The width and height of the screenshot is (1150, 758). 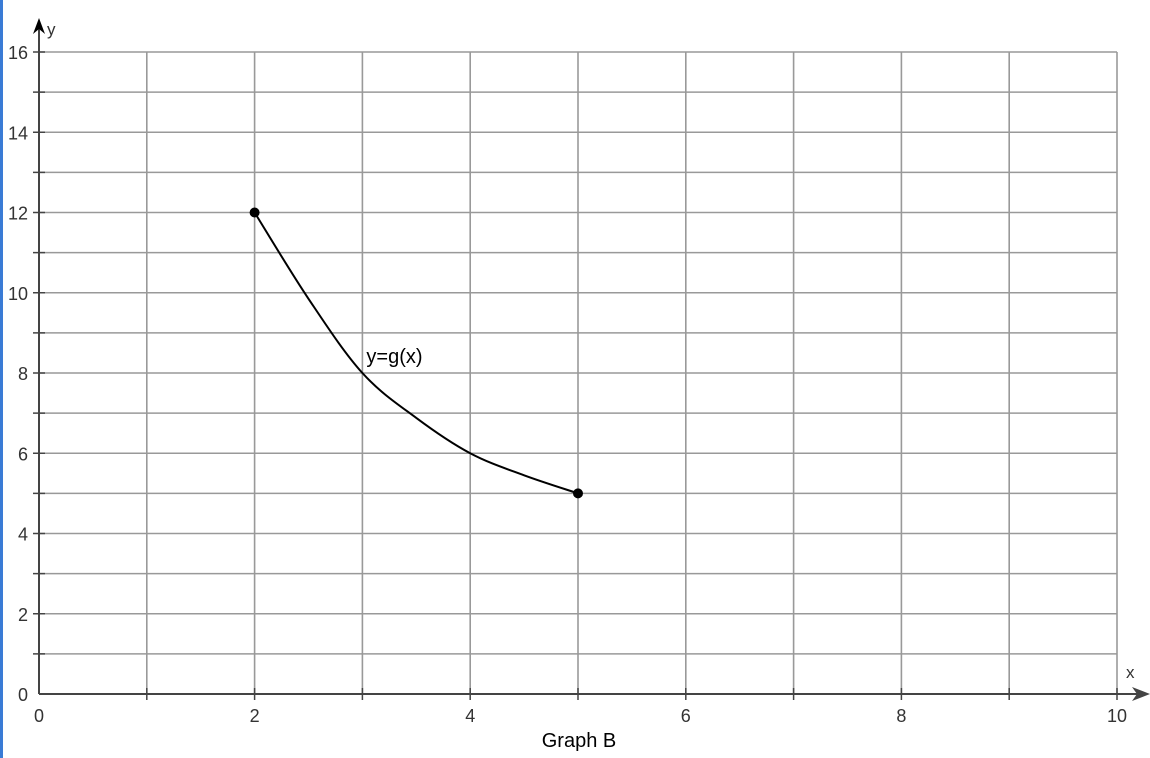 I want to click on left-edge-bar, so click(x=1, y=379).